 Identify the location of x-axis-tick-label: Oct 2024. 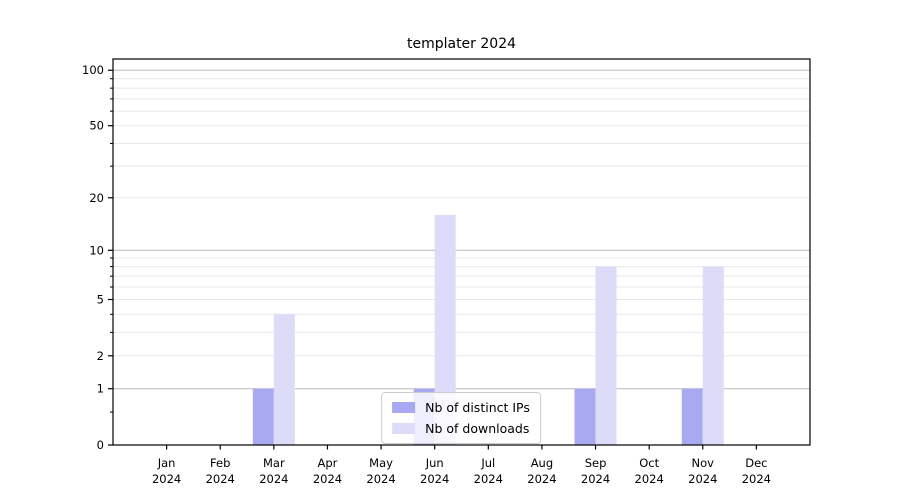
(649, 471).